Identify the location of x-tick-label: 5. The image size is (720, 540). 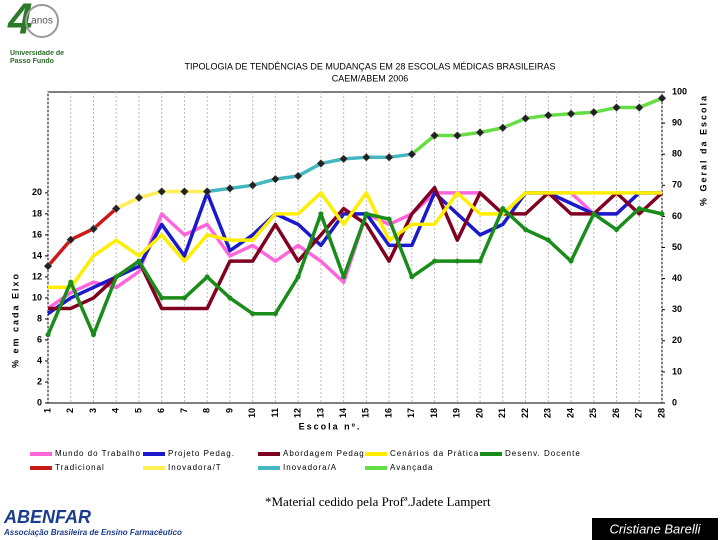
(138, 410).